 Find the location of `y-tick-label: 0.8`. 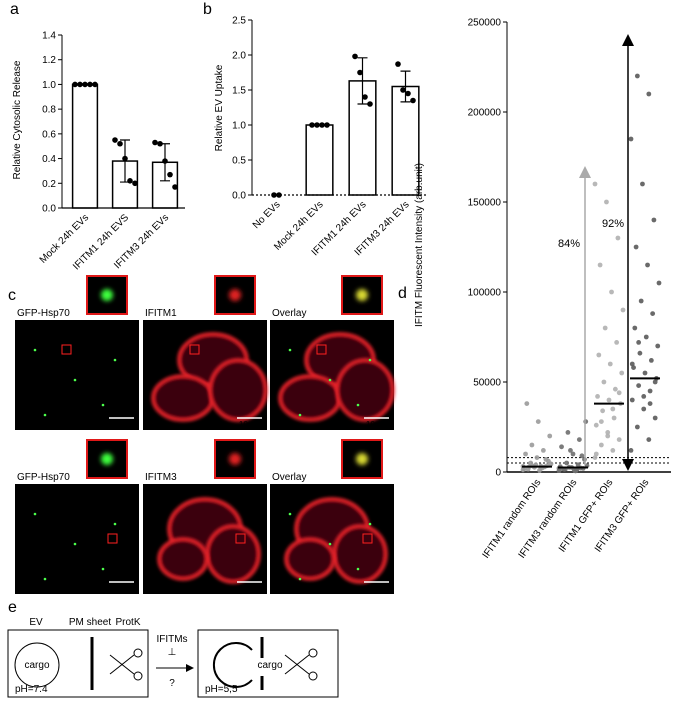

y-tick-label: 0.8 is located at coordinates (49, 110).